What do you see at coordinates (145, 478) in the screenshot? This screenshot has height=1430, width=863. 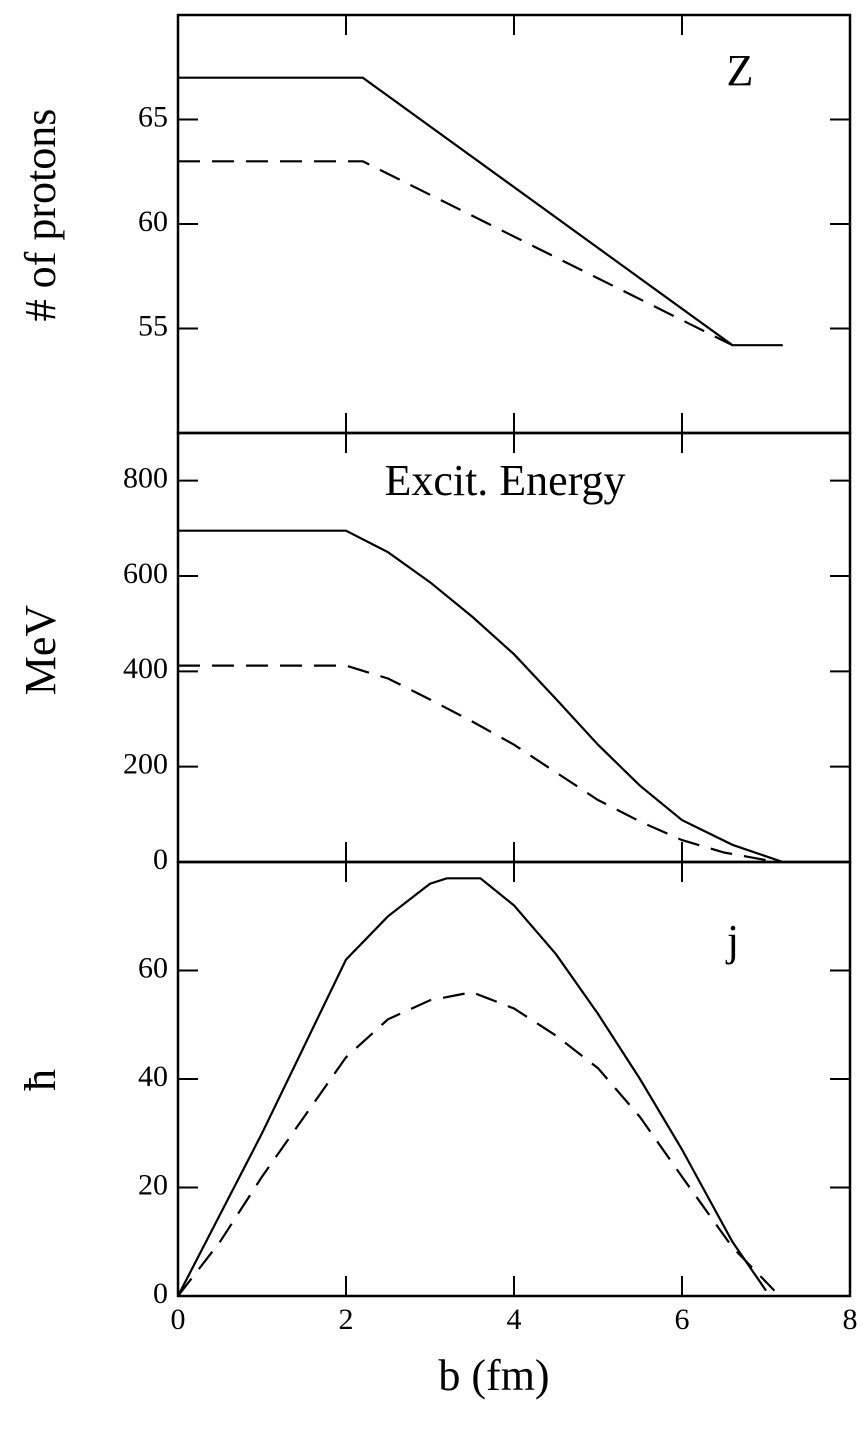 I see `y-tick-label: 800` at bounding box center [145, 478].